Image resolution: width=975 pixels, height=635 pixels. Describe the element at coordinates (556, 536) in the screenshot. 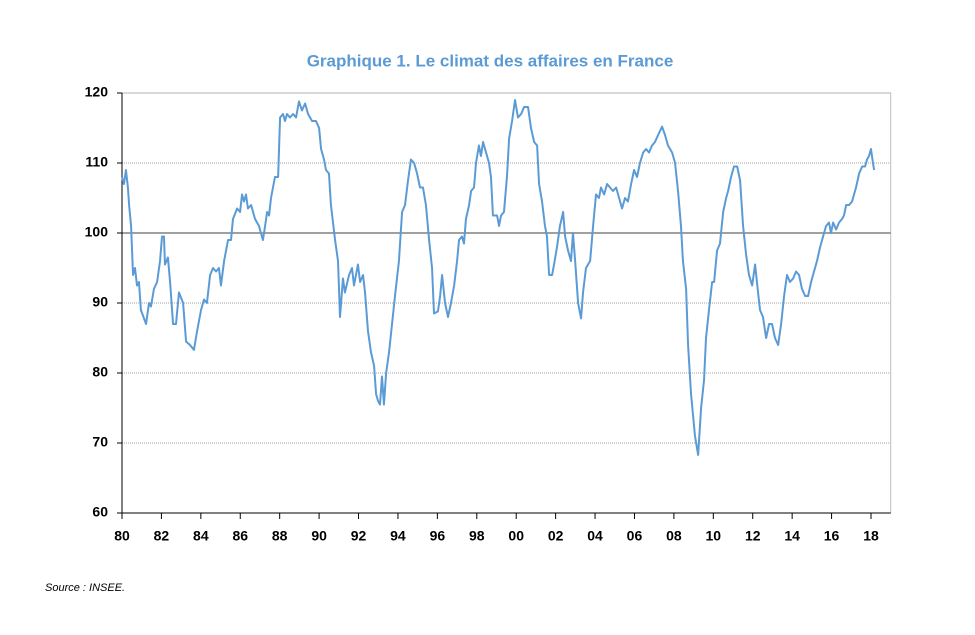

I see `x-tick-label: 02` at that location.